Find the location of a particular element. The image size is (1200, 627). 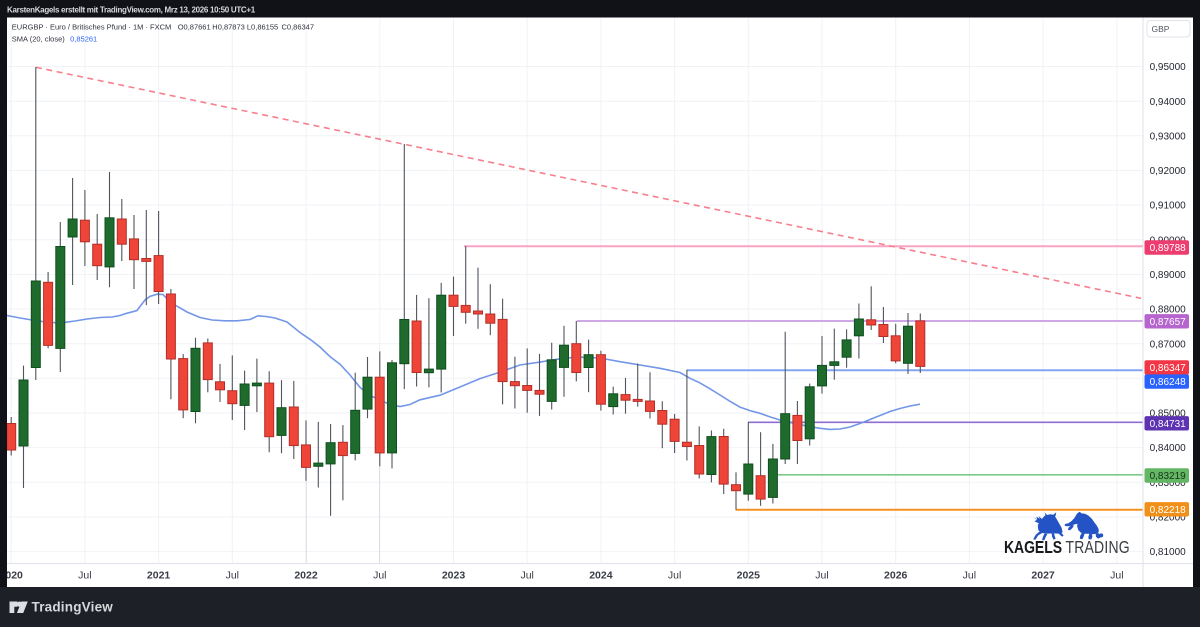

svg-text: 0,84731 is located at coordinates (1168, 424).